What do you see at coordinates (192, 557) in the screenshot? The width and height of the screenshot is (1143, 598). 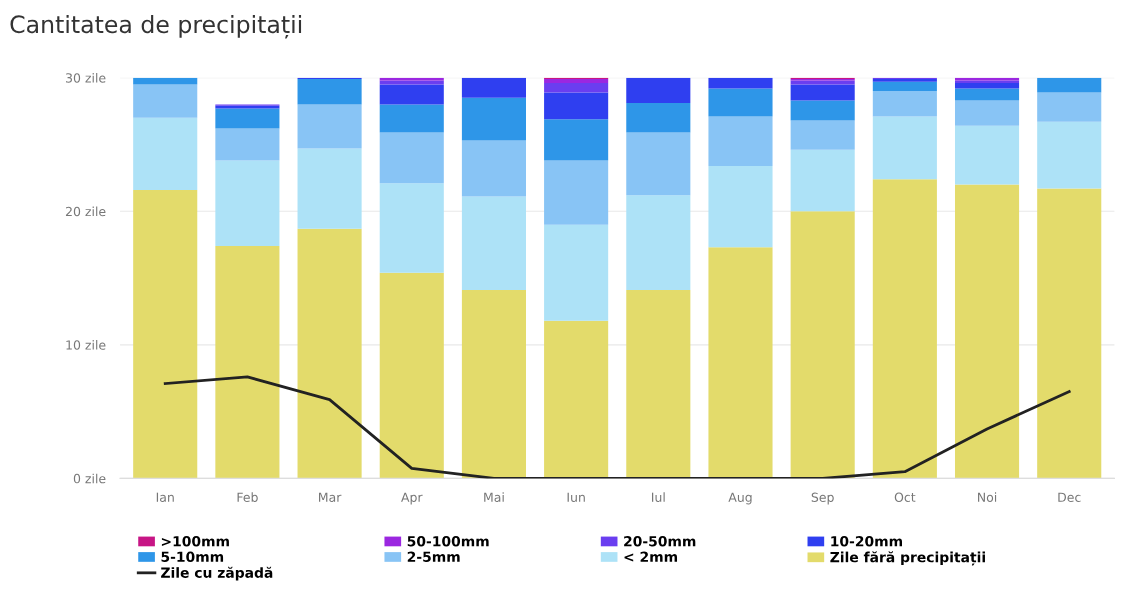 I see `legend-label: 5-10mm` at bounding box center [192, 557].